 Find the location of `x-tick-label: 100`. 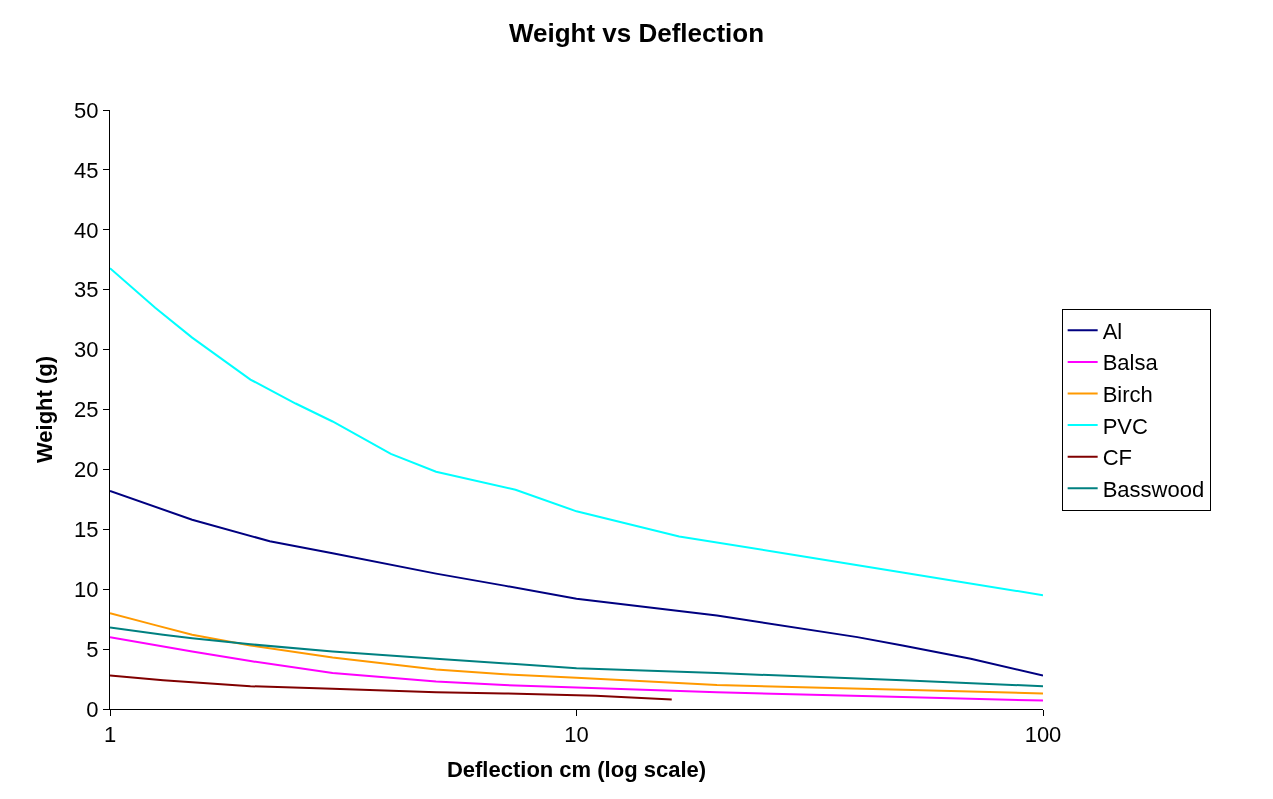

x-tick-label: 100 is located at coordinates (1043, 735).